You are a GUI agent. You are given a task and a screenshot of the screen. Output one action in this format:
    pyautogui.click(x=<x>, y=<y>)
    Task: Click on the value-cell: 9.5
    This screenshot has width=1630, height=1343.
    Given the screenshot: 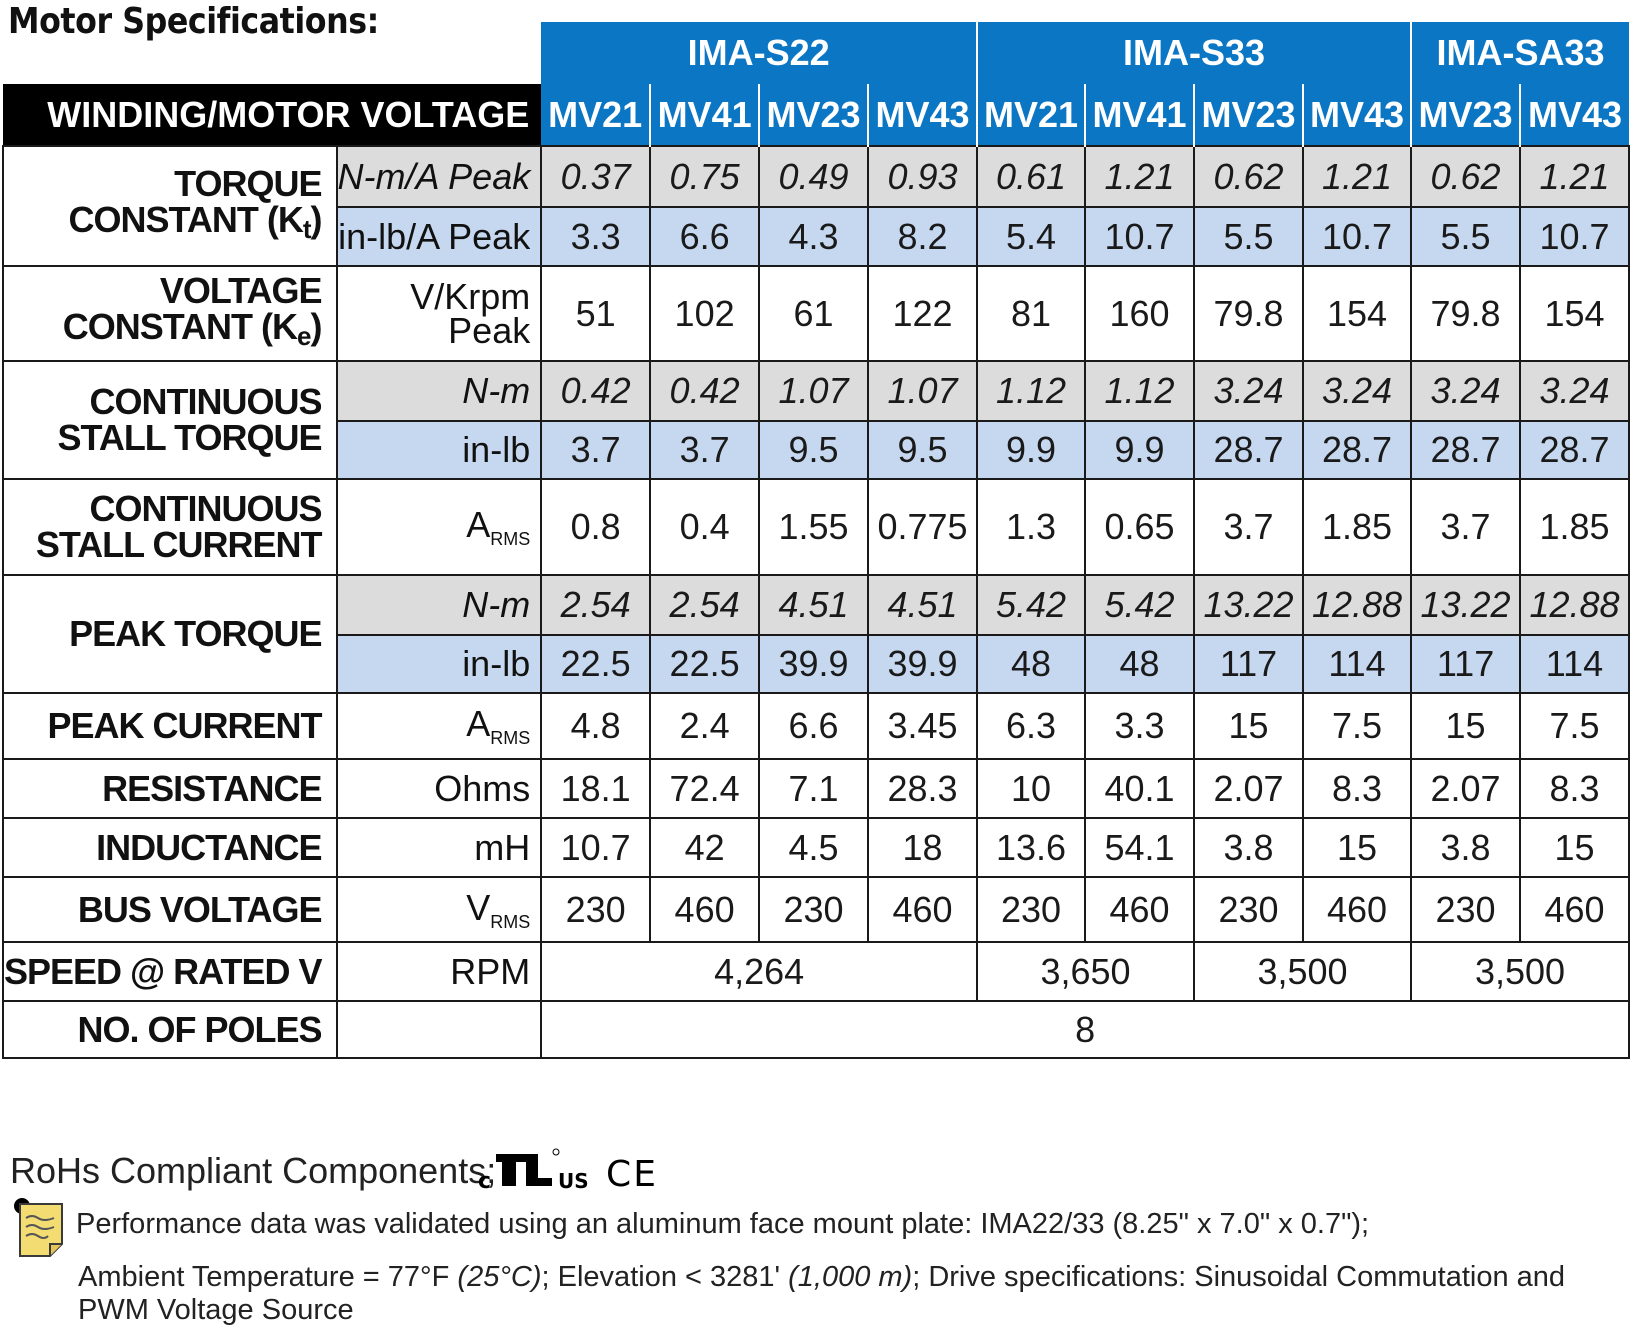 What is the action you would take?
    pyautogui.click(x=923, y=450)
    